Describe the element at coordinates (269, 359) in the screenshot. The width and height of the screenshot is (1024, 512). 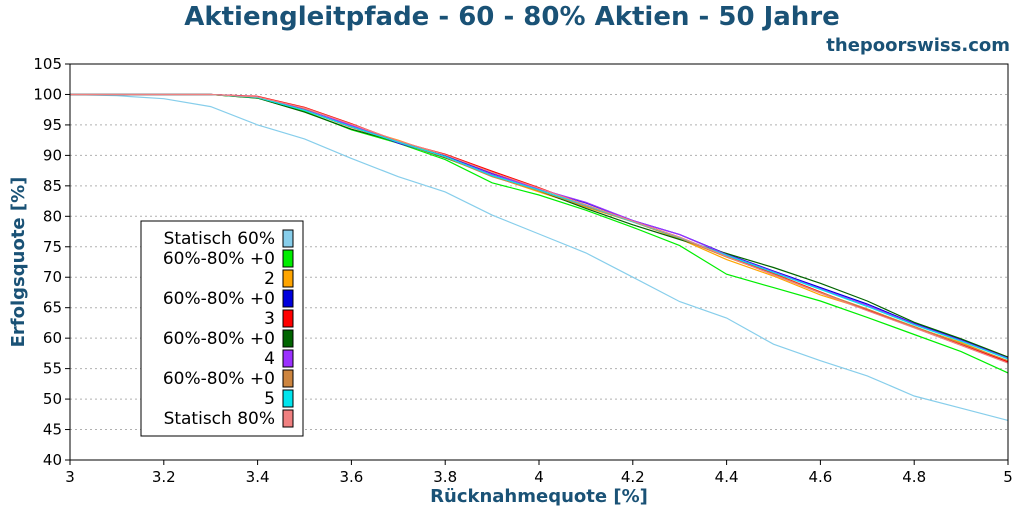
I see `legend-label: 4` at that location.